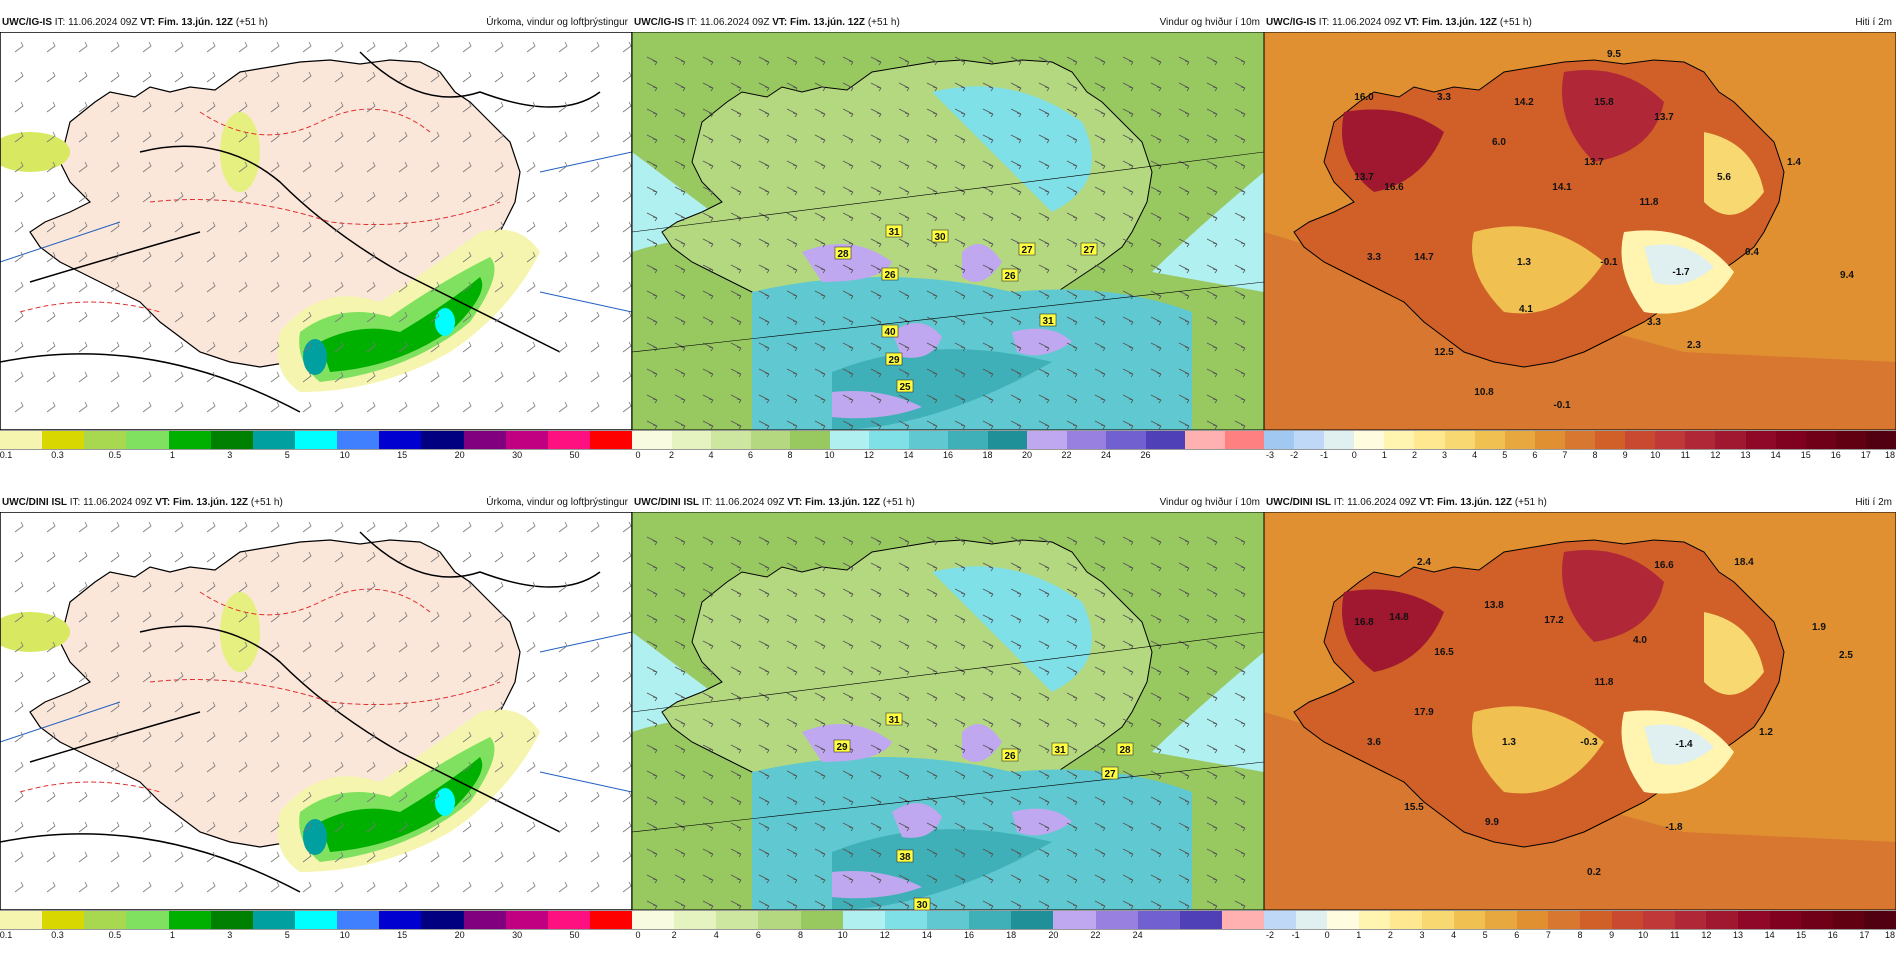  Describe the element at coordinates (940, 236) in the screenshot. I see `gust-label-box` at that location.